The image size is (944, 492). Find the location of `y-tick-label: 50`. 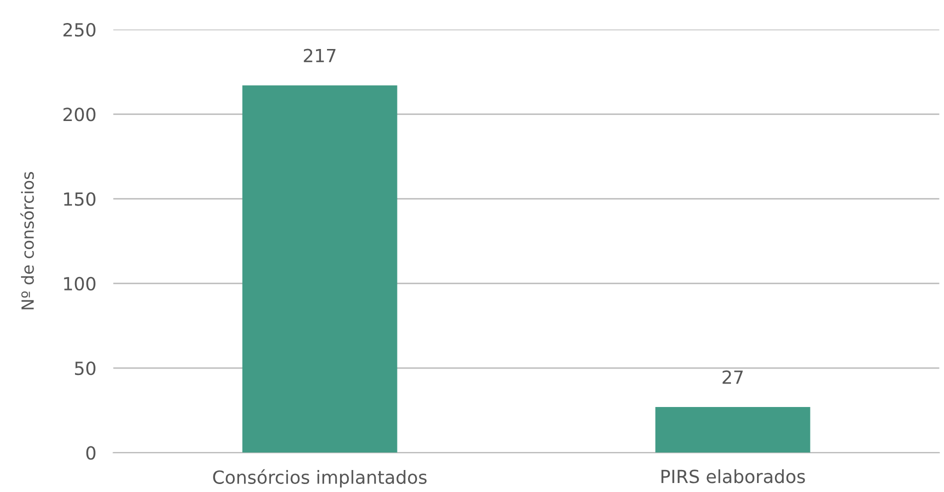

y-tick-label: 50 is located at coordinates (85, 368).